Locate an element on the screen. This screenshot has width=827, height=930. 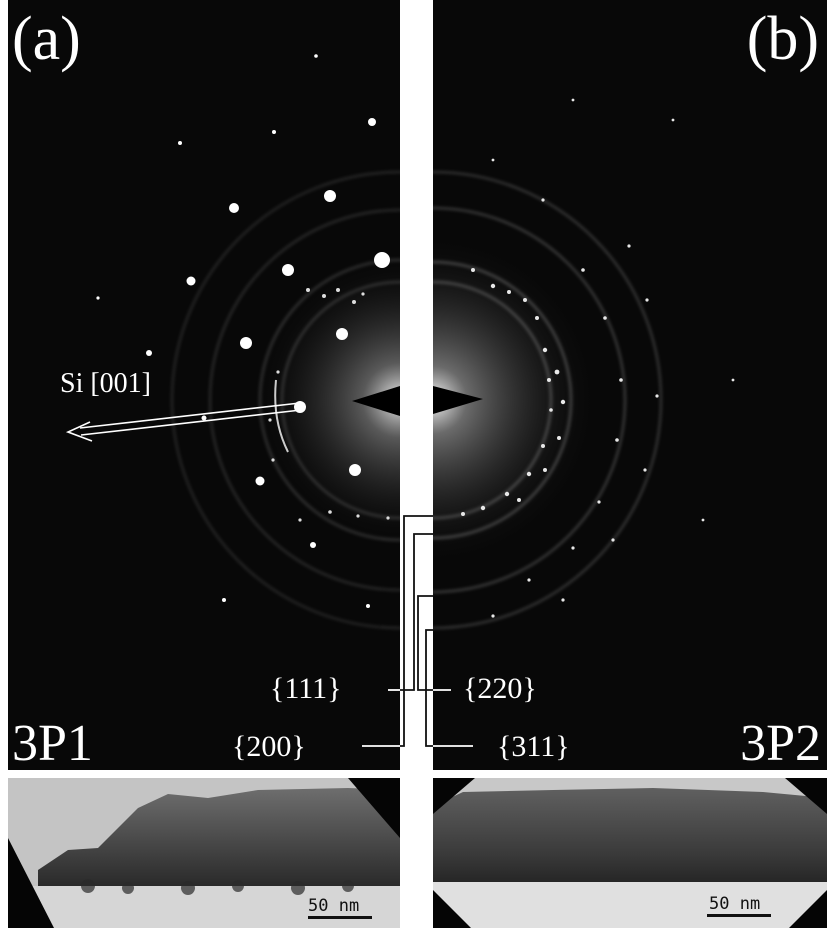
tem-svg-a is located at coordinates (204, 853).